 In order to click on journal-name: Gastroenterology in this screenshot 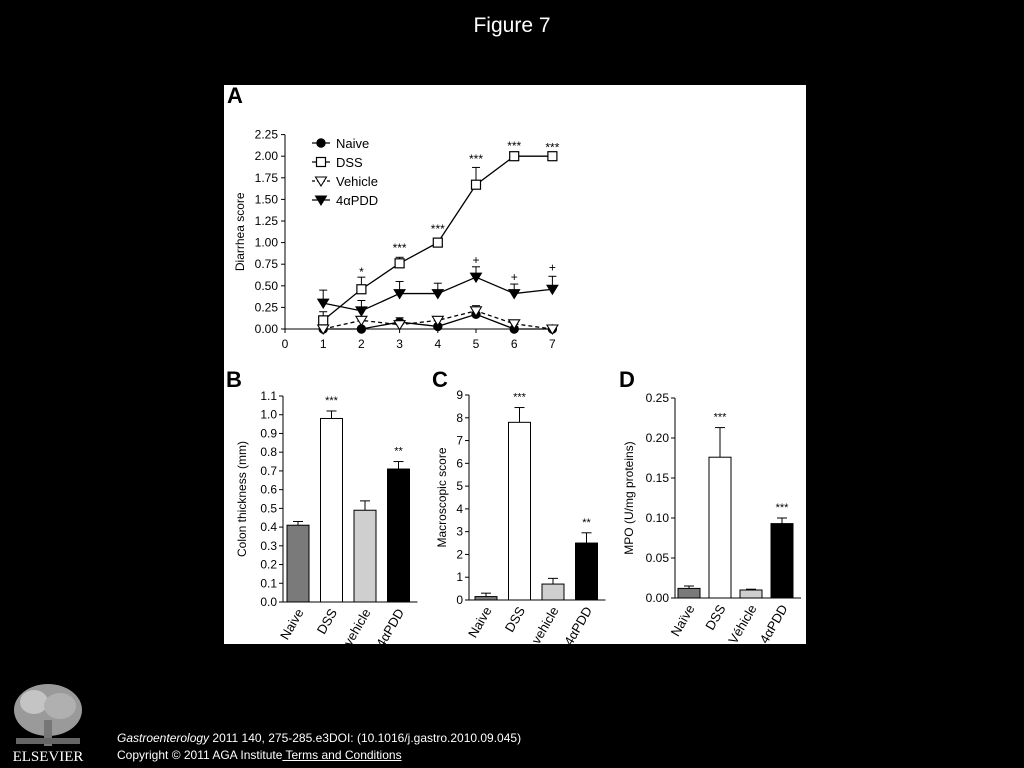, I will do `click(163, 738)`.